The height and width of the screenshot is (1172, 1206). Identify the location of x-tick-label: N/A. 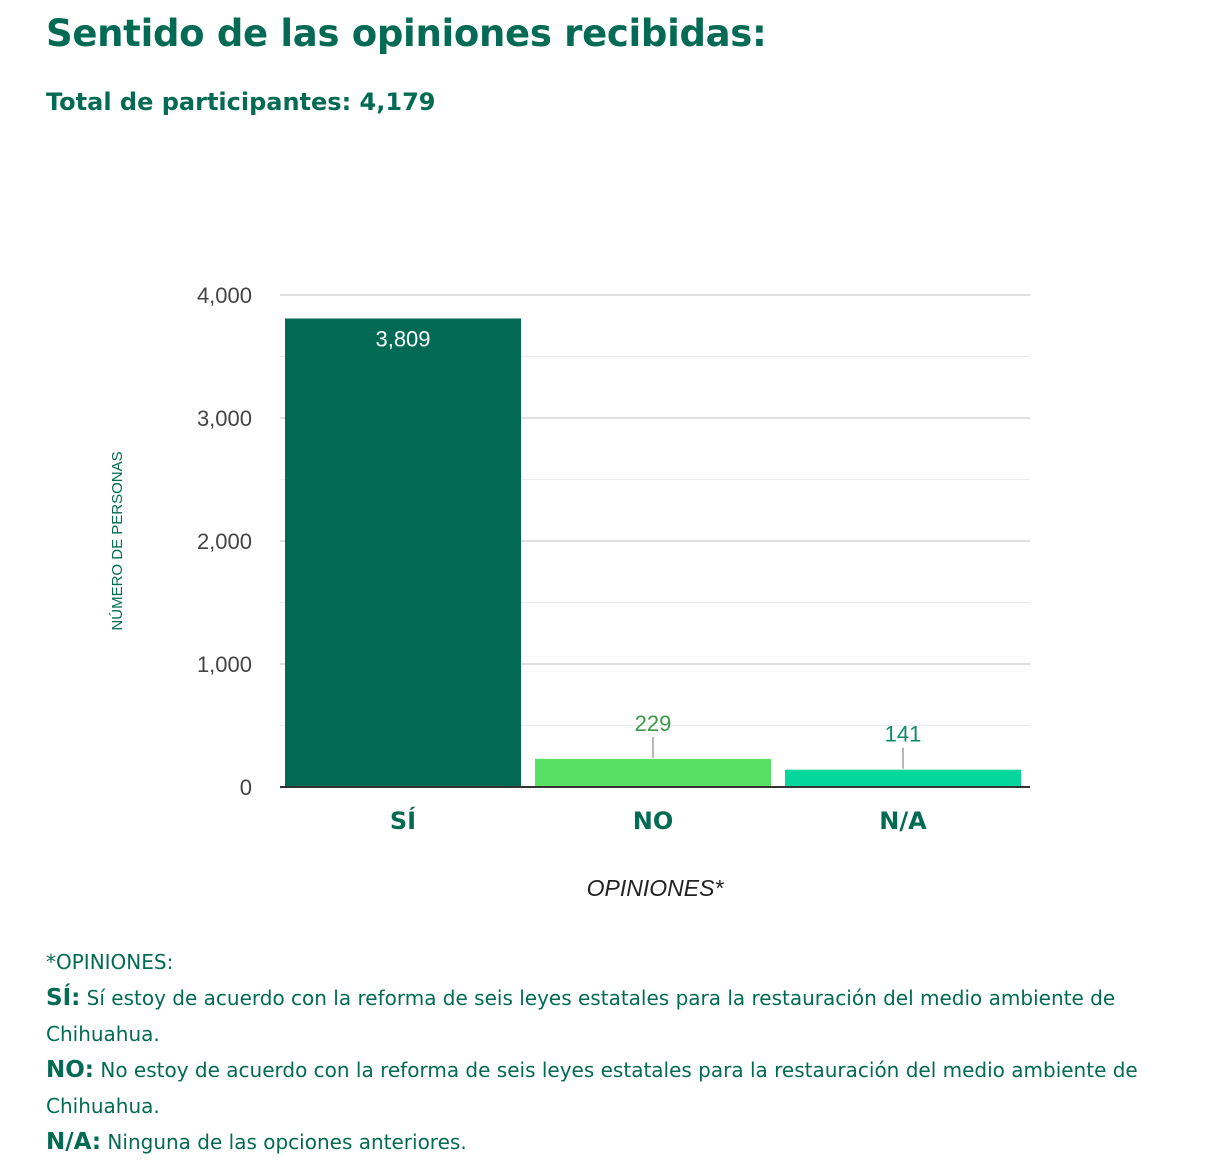
(903, 821).